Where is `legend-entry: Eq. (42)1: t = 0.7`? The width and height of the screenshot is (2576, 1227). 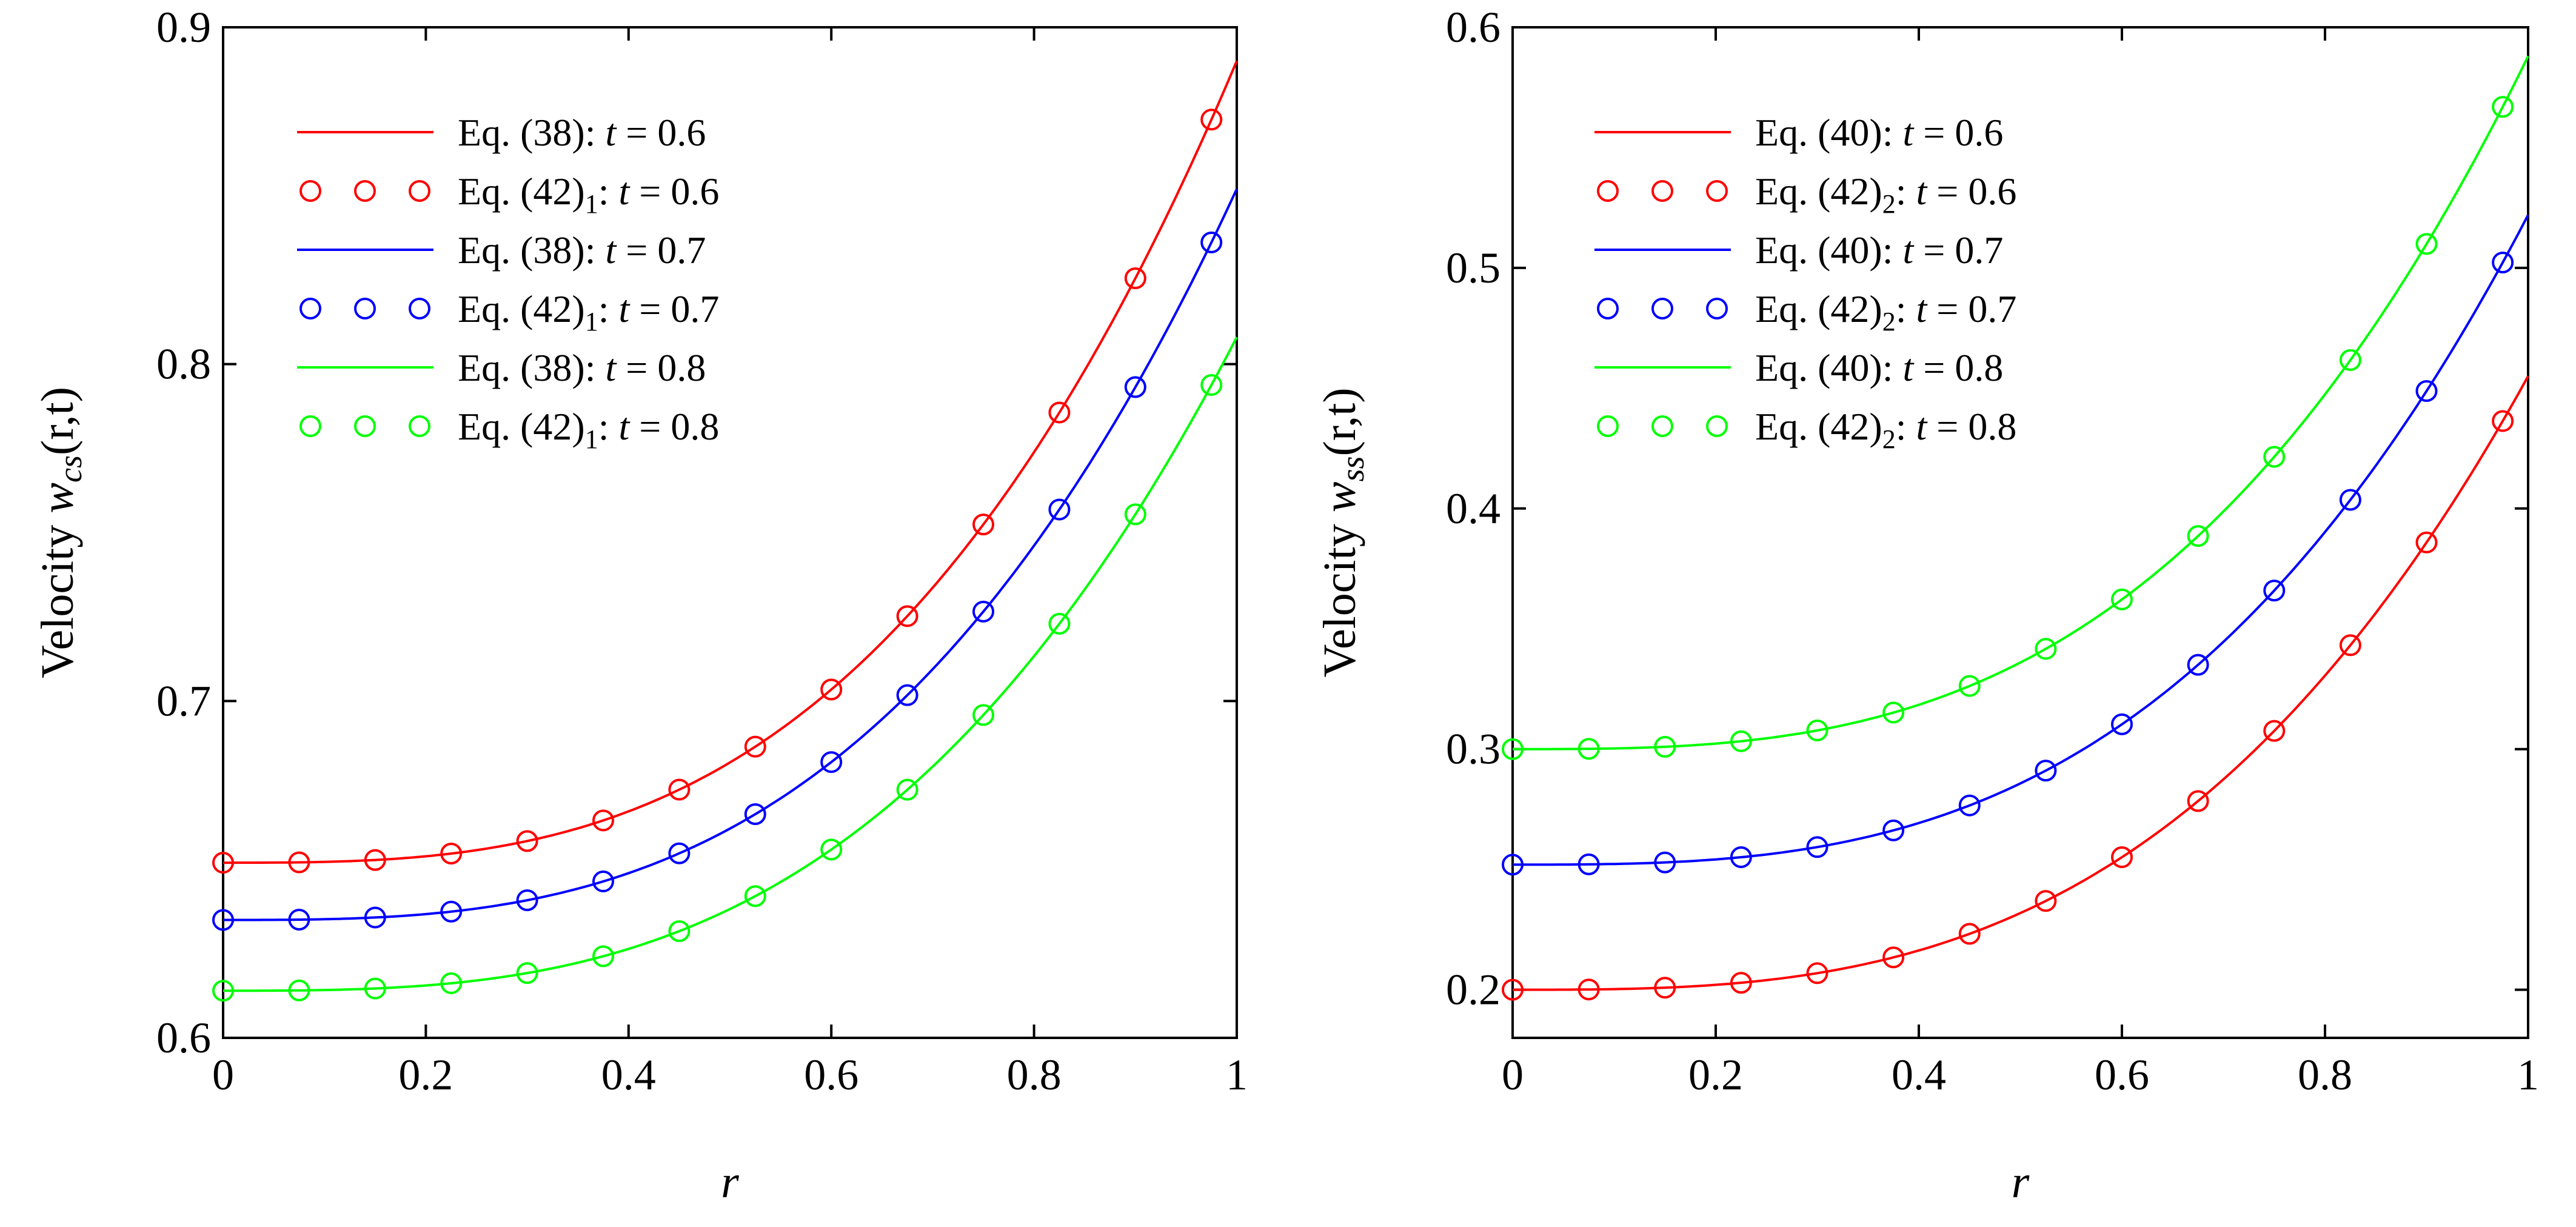 legend-entry: Eq. (42)1: t = 0.7 is located at coordinates (509, 311).